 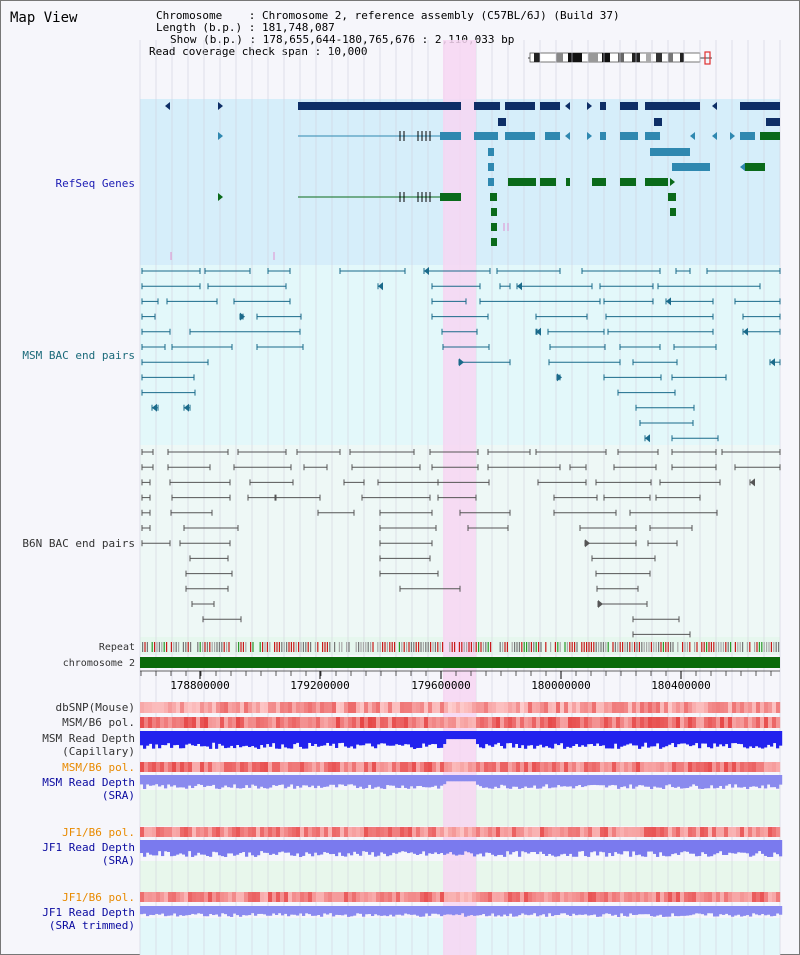 I want to click on refseq-genes, so click(x=472, y=181).